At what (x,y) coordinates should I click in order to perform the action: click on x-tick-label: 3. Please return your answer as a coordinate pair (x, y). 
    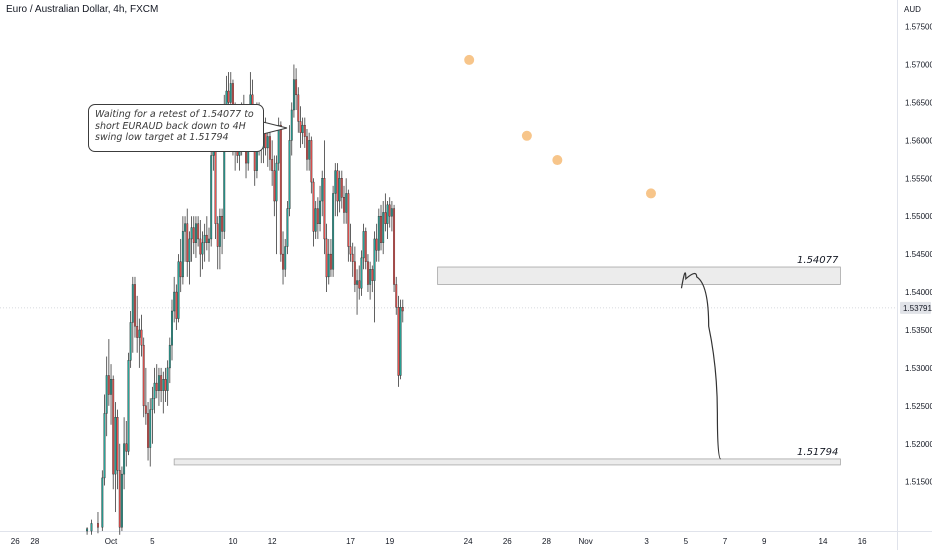
    Looking at the image, I should click on (646, 541).